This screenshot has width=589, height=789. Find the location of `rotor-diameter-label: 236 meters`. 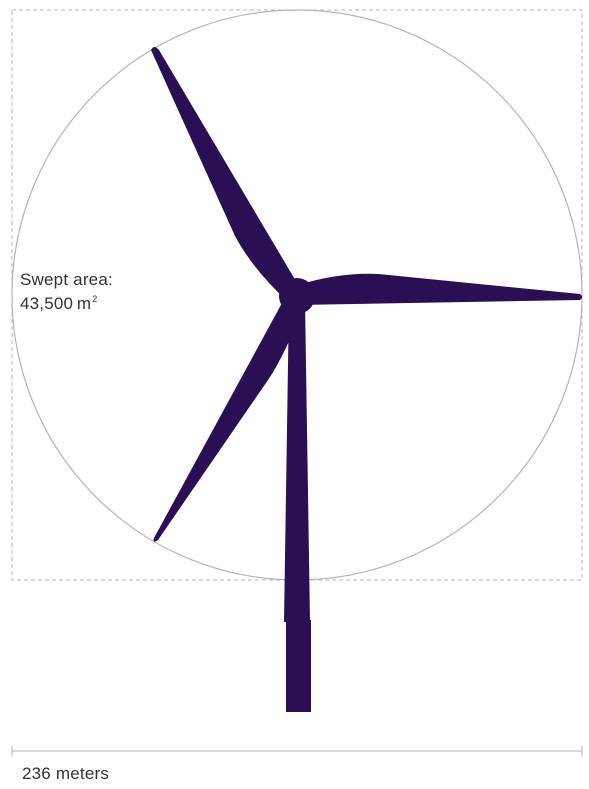

rotor-diameter-label: 236 meters is located at coordinates (66, 773).